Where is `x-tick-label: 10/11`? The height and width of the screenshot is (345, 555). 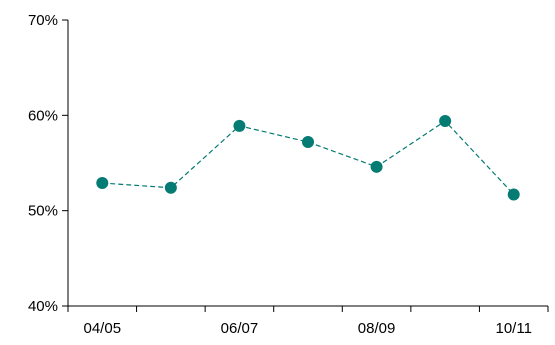
x-tick-label: 10/11 is located at coordinates (513, 328).